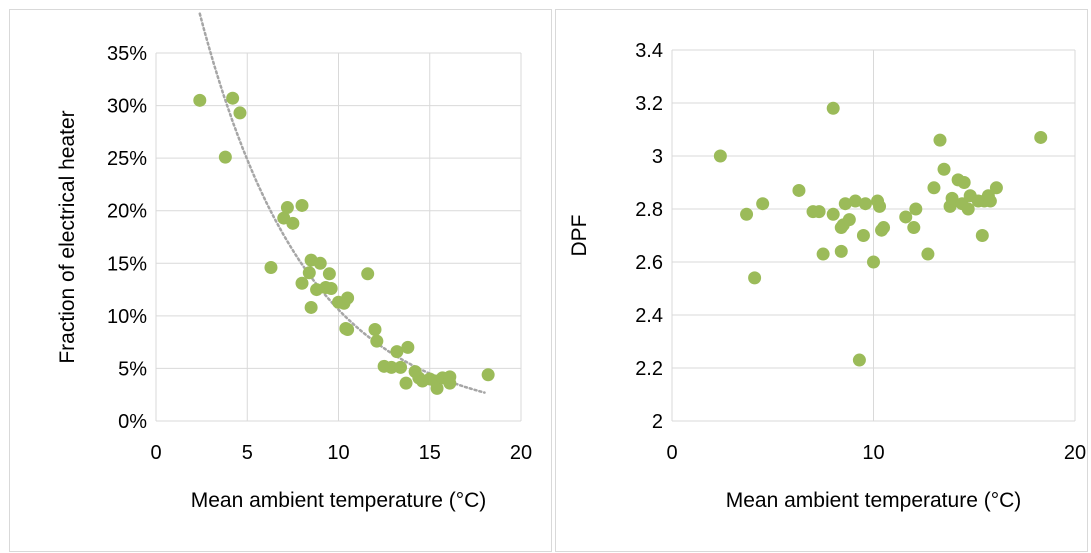 The width and height of the screenshot is (1091, 553). What do you see at coordinates (649, 104) in the screenshot?
I see `y-tick-label: 3.2` at bounding box center [649, 104].